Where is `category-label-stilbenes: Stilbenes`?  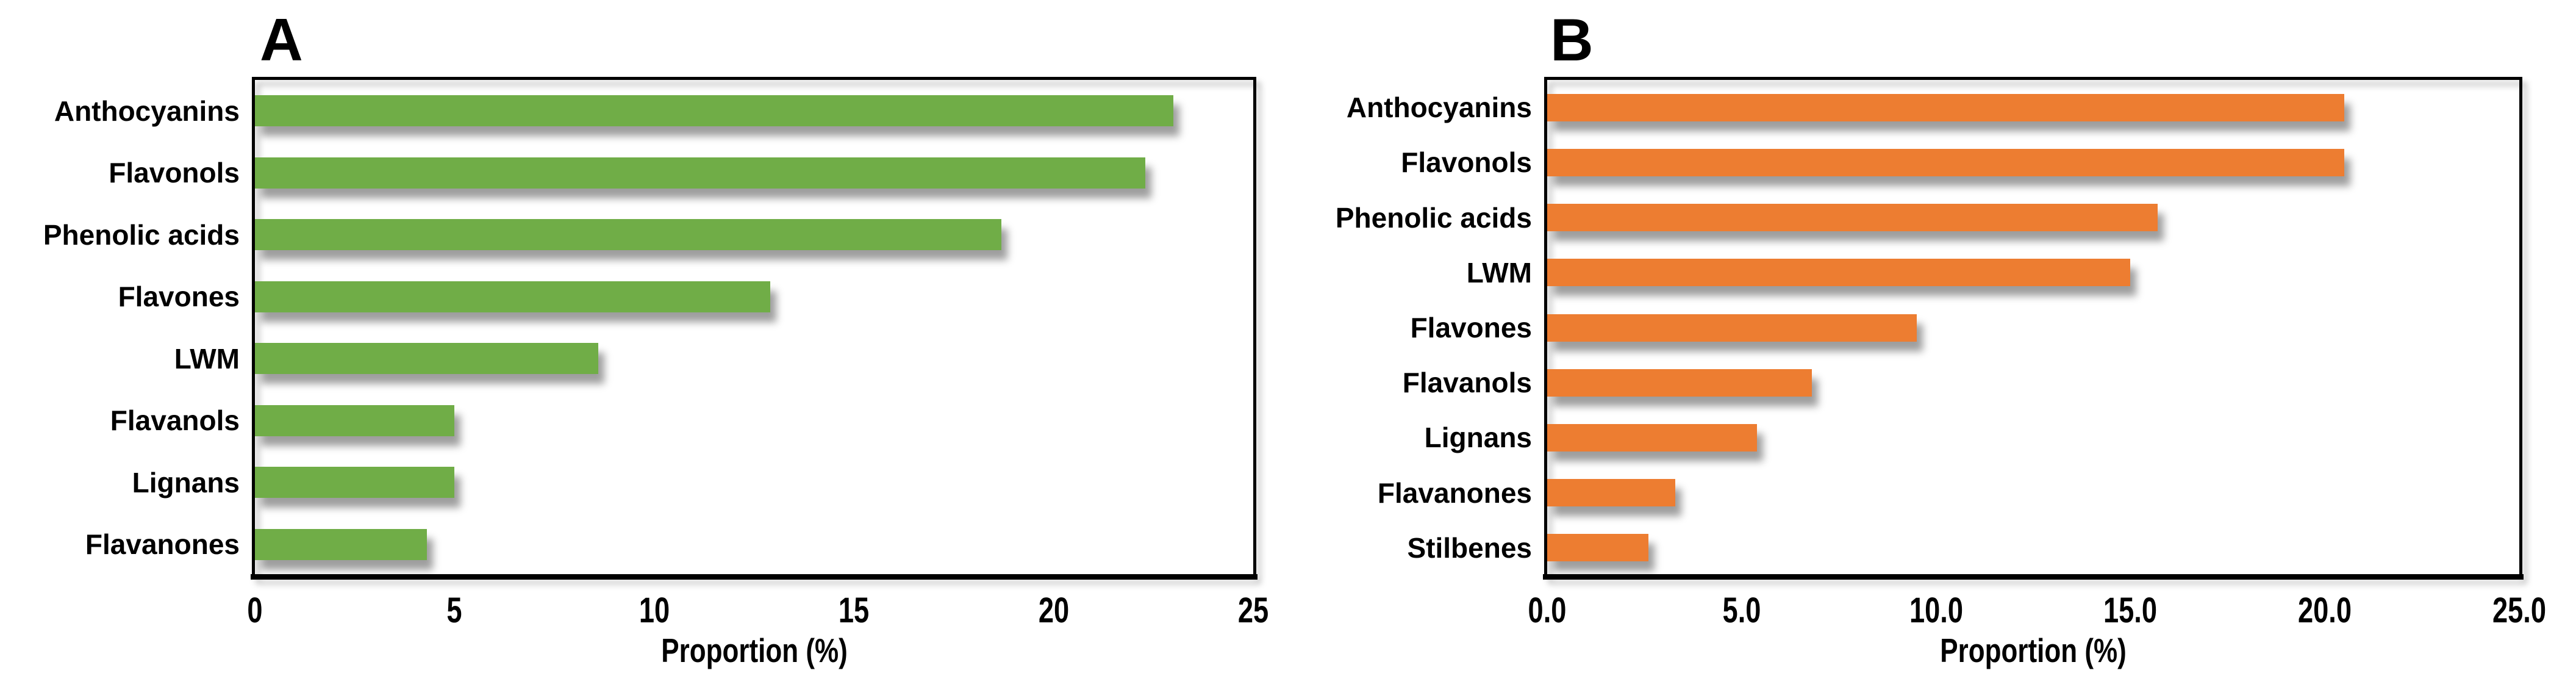
category-label-stilbenes: Stilbenes is located at coordinates (1469, 548).